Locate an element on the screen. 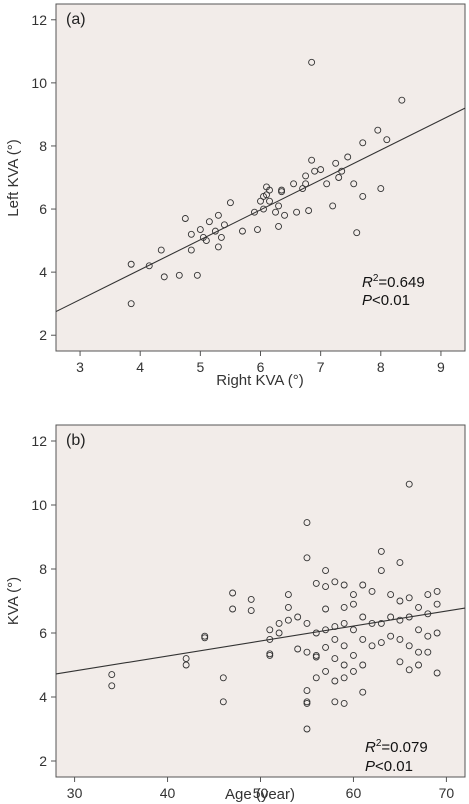 Image resolution: width=469 pixels, height=804 pixels. chart-b-y-axis: 2 4 6 8 10 12 is located at coordinates (43, 601).